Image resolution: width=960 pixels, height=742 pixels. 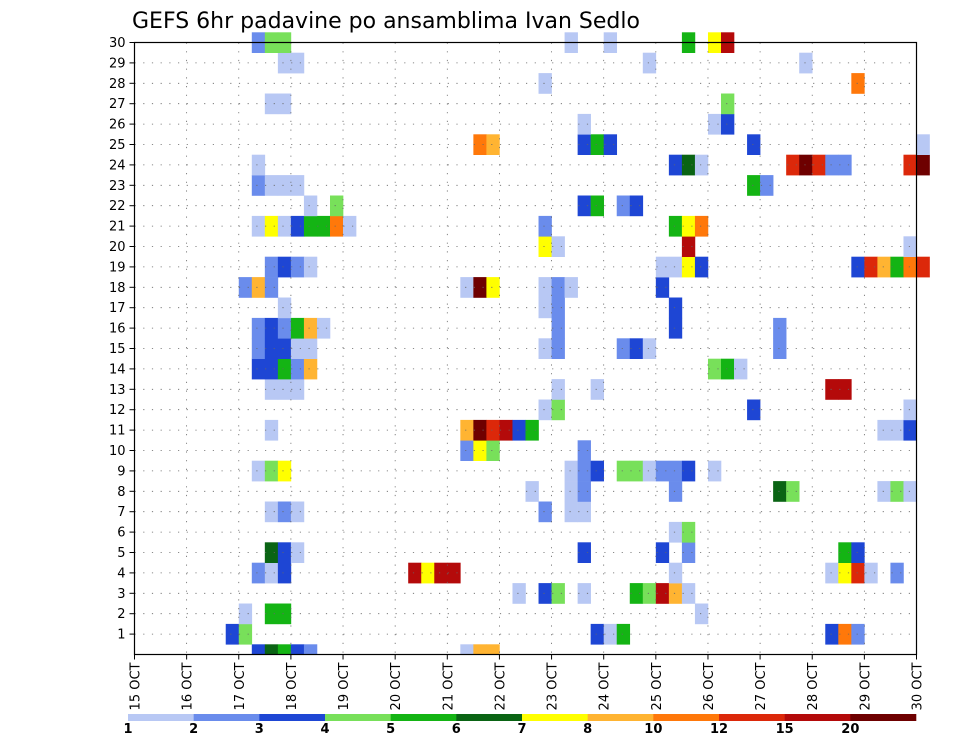 What do you see at coordinates (117, 227) in the screenshot?
I see `y-tick-label-21: 21` at bounding box center [117, 227].